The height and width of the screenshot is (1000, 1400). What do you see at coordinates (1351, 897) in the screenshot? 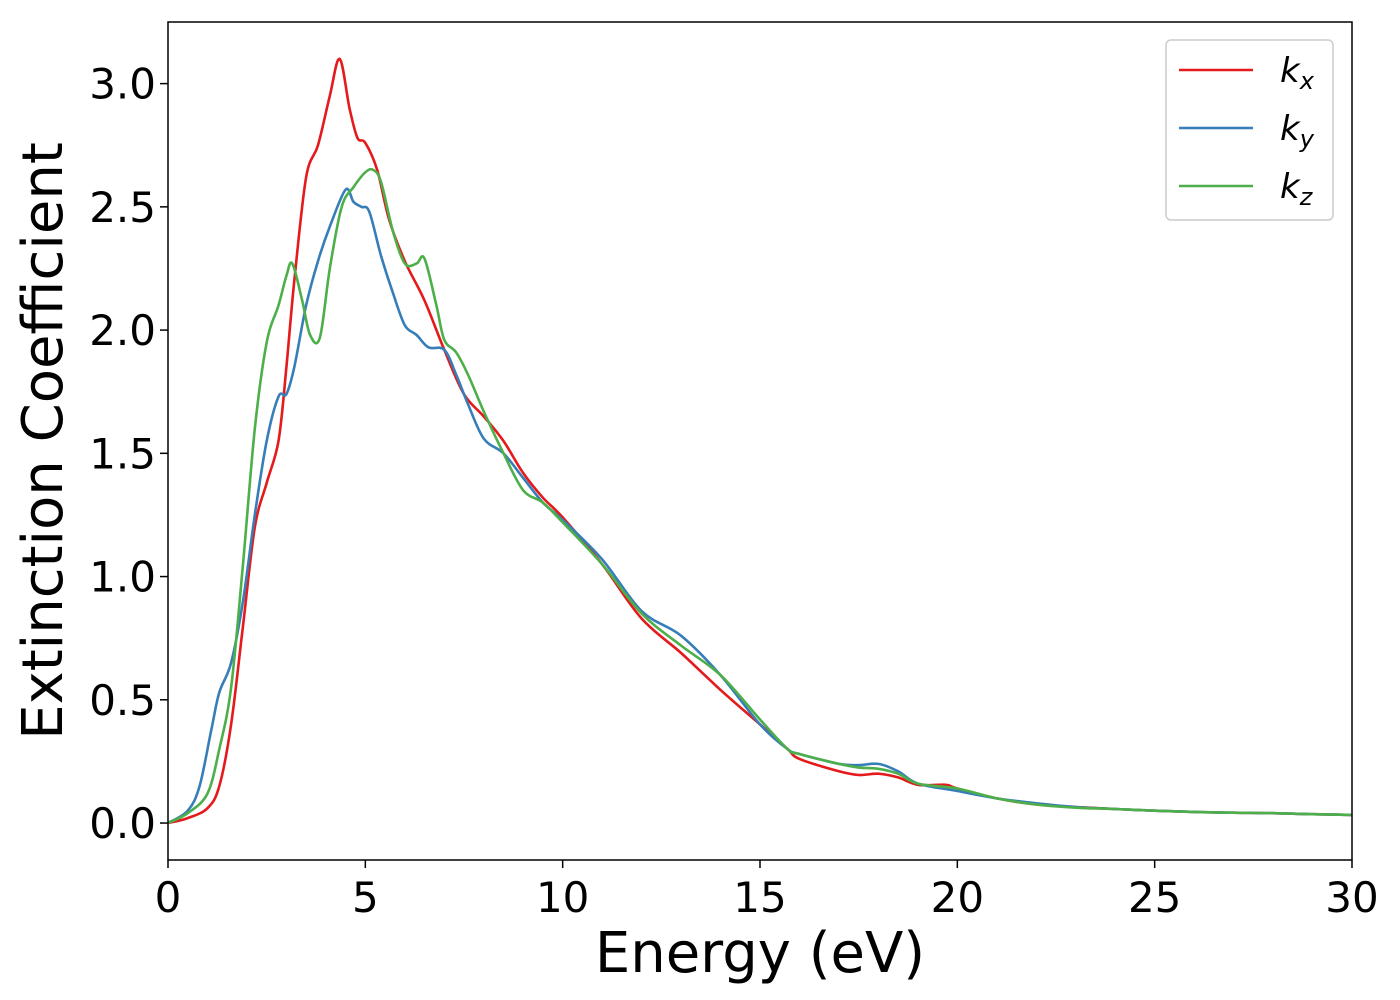
I see `x-tick-label: 30` at bounding box center [1351, 897].